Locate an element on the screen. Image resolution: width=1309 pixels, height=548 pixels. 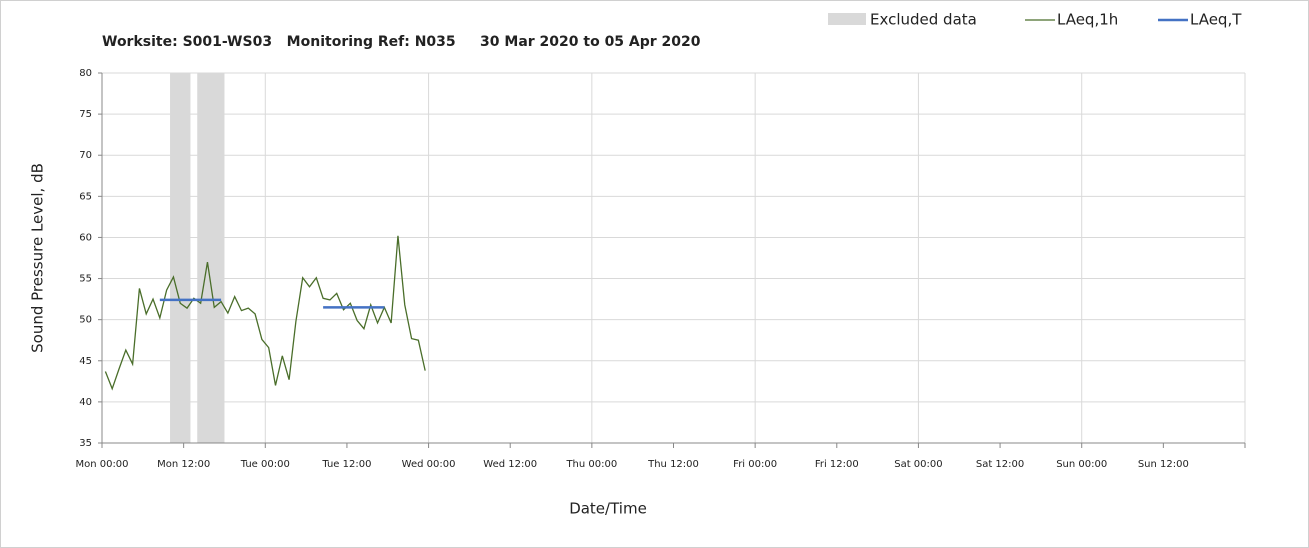
y-axis-label: Sound Pressure Level, dB is located at coordinates (38, 258).